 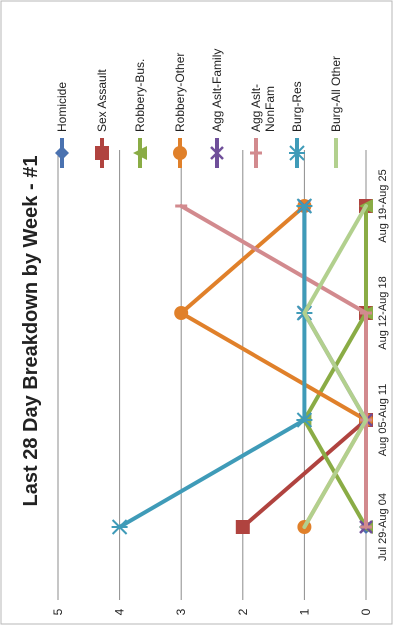 I want to click on legend-label: Robbery-Bus., so click(x=140, y=95).